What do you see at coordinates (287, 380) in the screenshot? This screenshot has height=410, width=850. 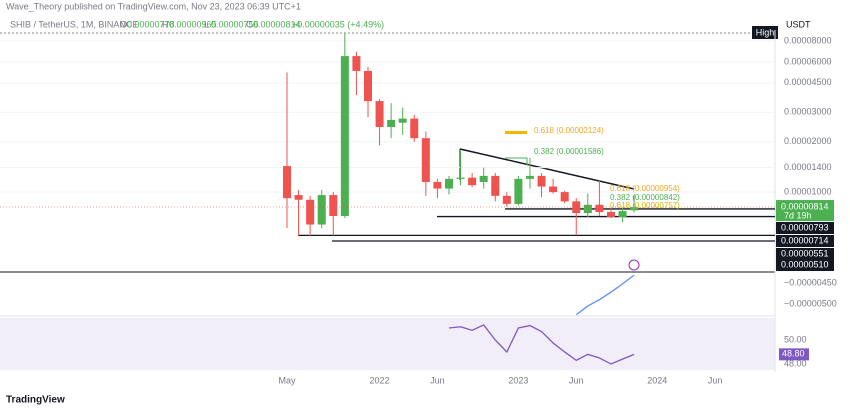 I see `x-tick-label: May` at bounding box center [287, 380].